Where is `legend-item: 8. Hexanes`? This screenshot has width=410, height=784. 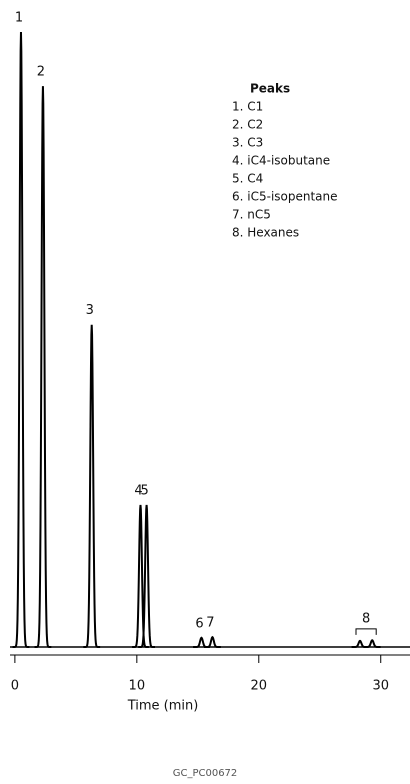
legend-item: 8. Hexanes is located at coordinates (265, 233).